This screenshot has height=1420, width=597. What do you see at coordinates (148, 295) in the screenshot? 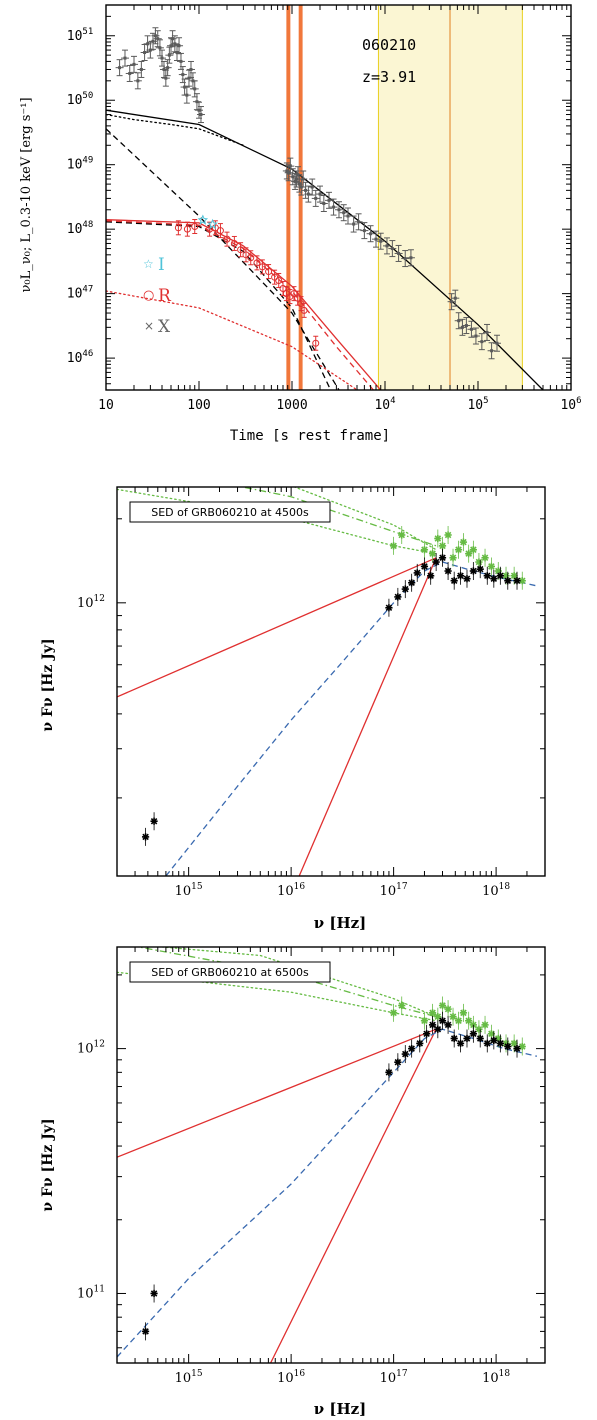
I see `legend-r-symbol: ○` at bounding box center [148, 295].